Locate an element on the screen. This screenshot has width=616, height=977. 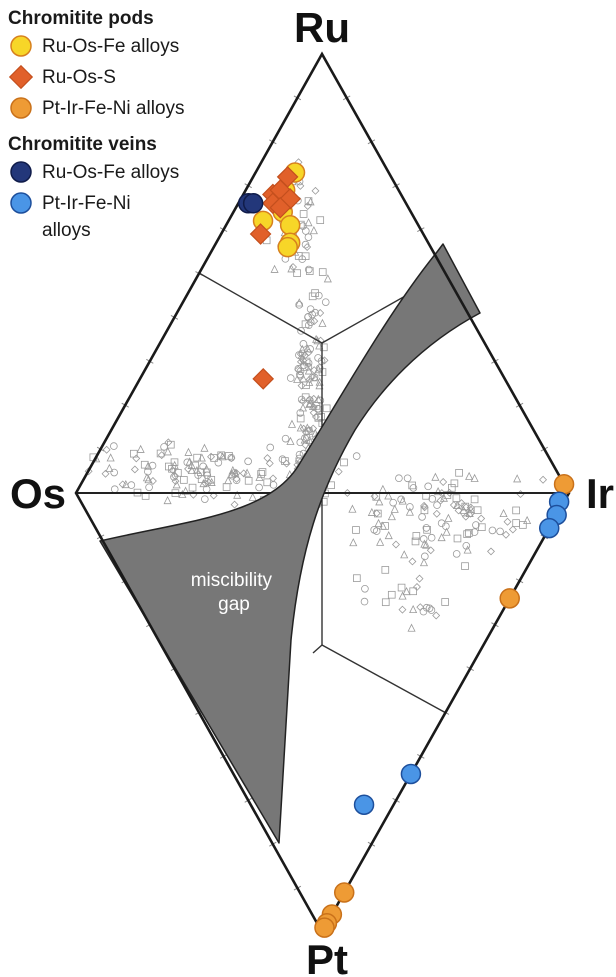
legend-item: Ru-Os-Fe alloys is located at coordinates (128, 172).